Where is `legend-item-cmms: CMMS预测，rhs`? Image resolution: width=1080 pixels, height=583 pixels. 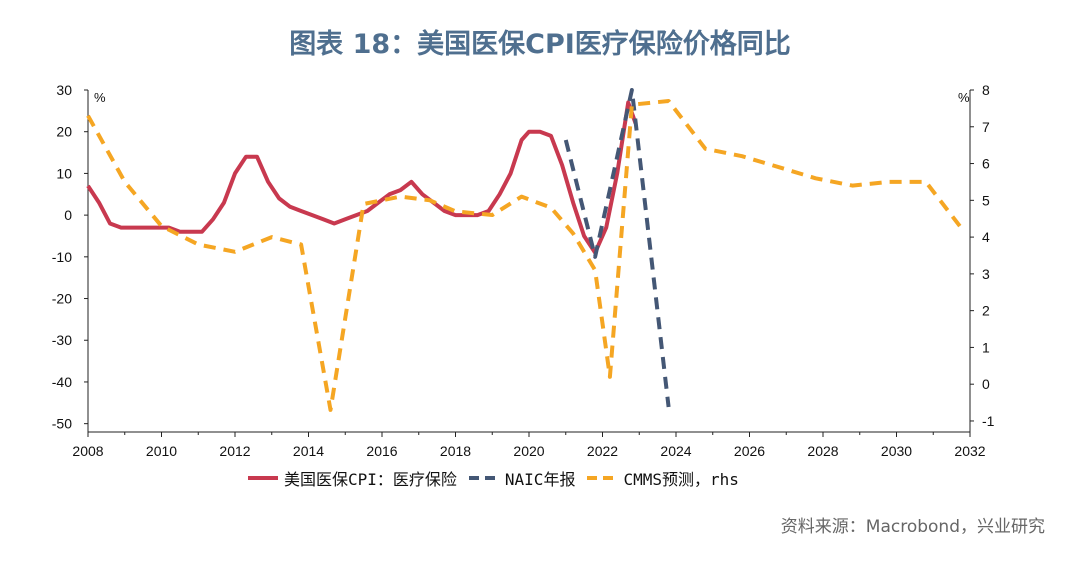
legend-item-cmms: CMMS预测，rhs is located at coordinates (662, 478).